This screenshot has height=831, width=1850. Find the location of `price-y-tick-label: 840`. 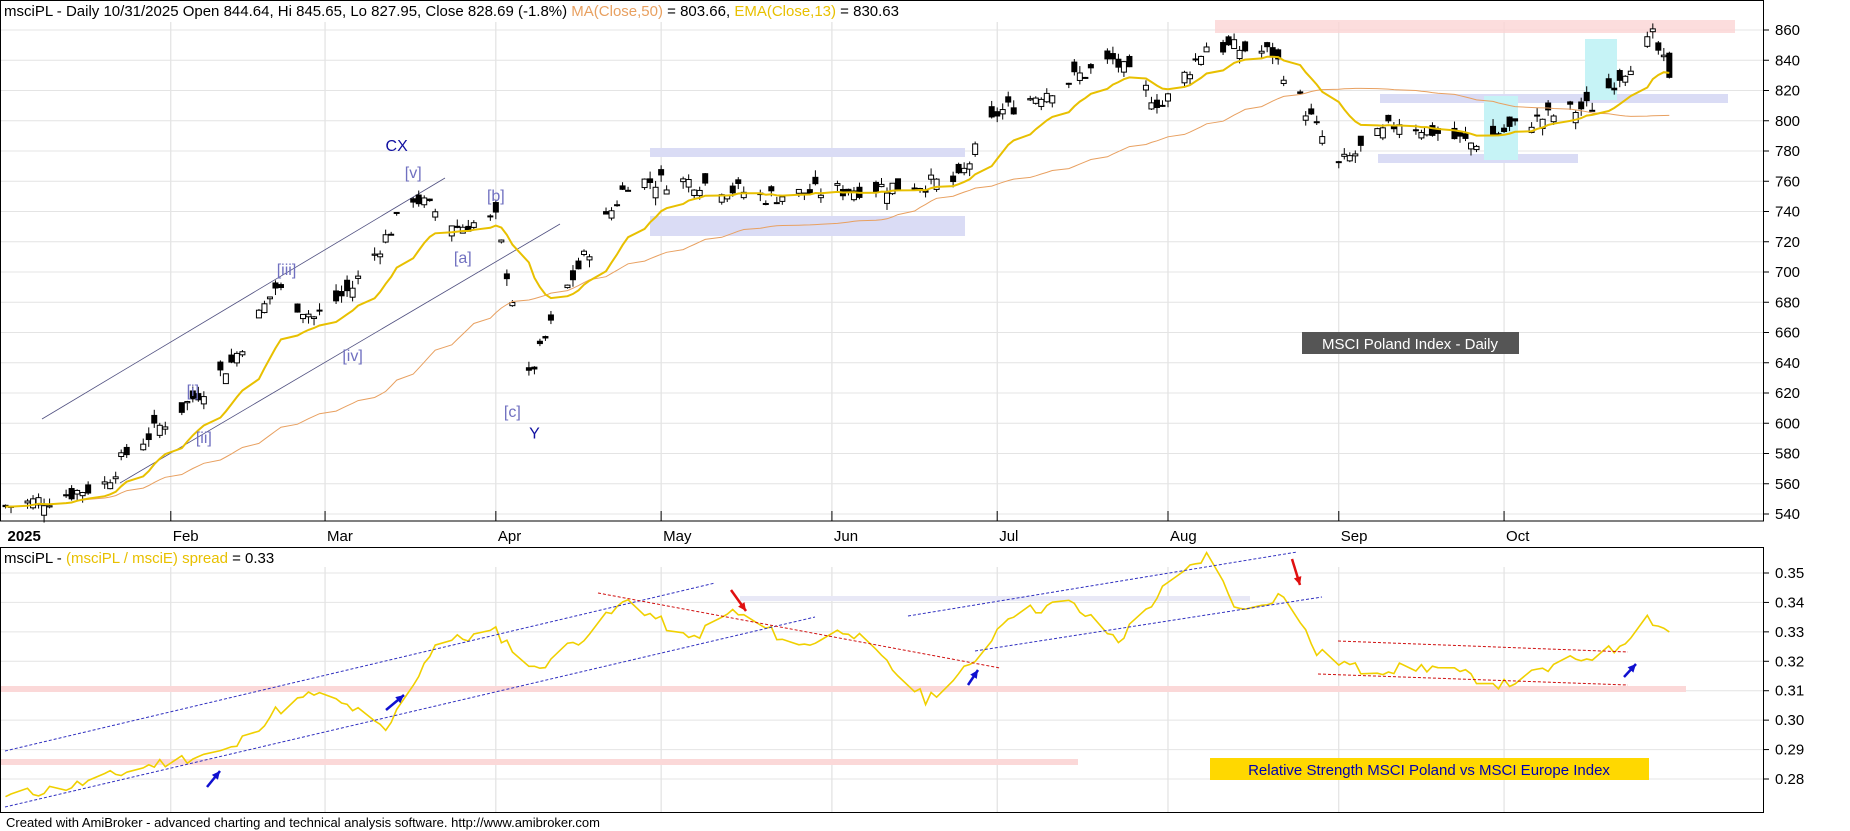

price-y-tick-label: 840 is located at coordinates (1787, 60).